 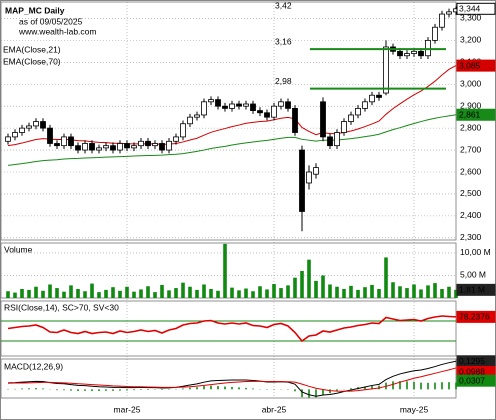 What do you see at coordinates (33, 366) in the screenshot?
I see `panel-title: MACD(12,26,9)` at bounding box center [33, 366].